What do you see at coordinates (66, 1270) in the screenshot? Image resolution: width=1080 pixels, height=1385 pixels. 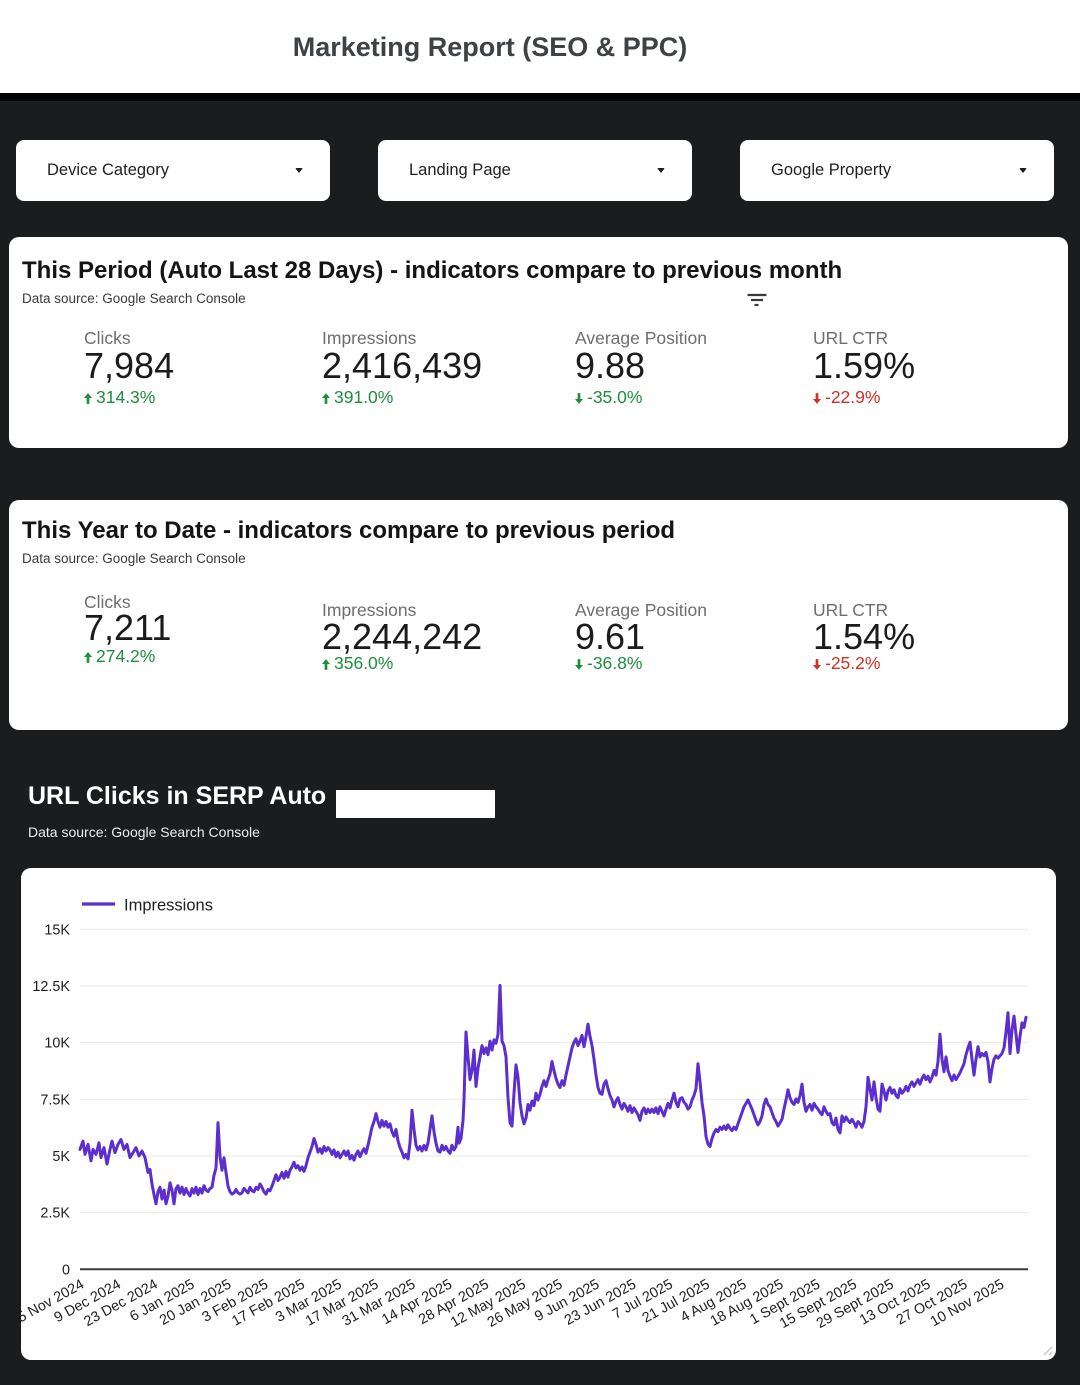 I see `svg-text: 0` at bounding box center [66, 1270].